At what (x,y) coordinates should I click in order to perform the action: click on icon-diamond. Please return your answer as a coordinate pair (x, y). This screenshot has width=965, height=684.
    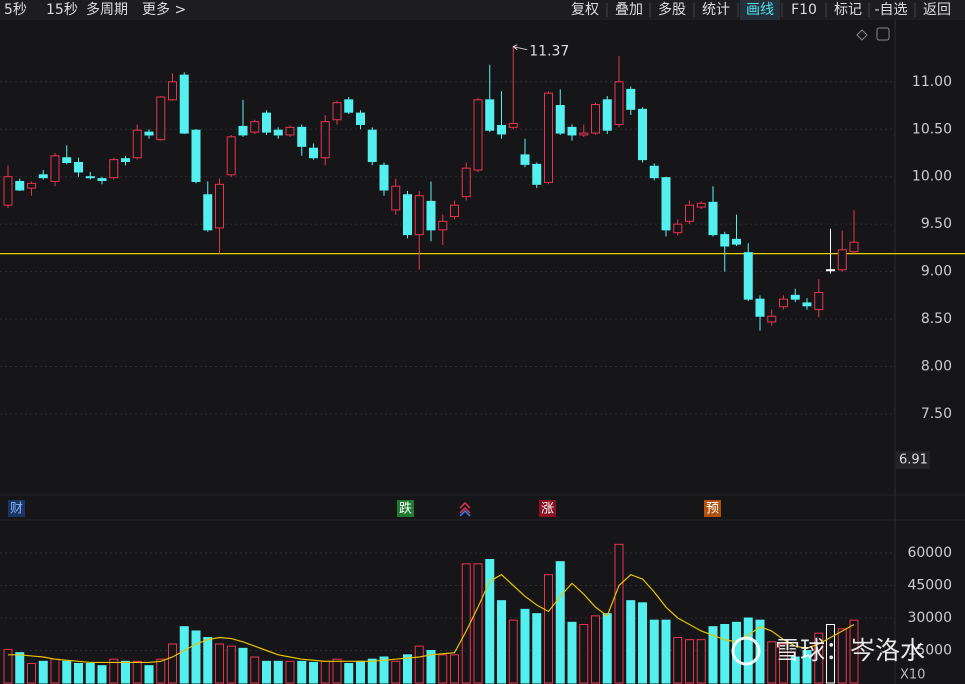
    Looking at the image, I should click on (862, 35).